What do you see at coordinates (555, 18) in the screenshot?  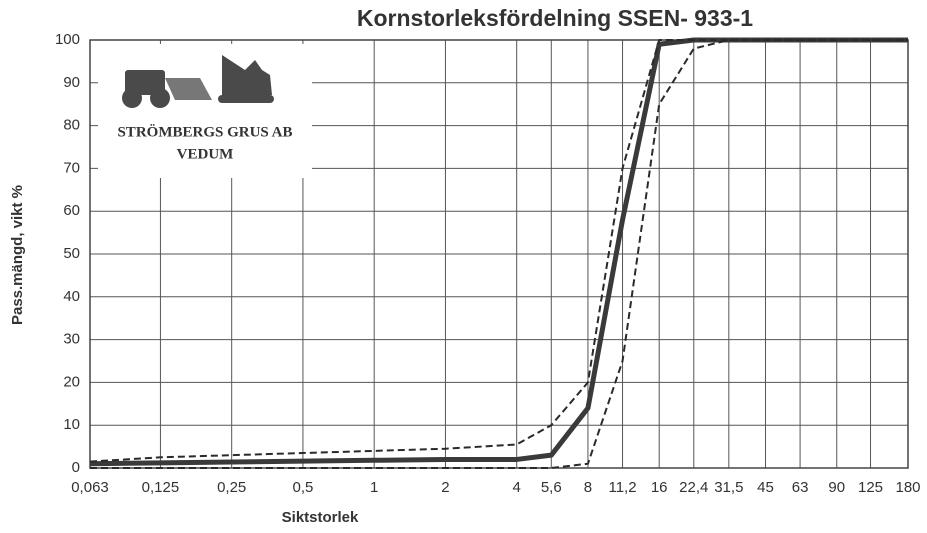 I see `chart-title: Kornstorleksfördelning SSEN- 933-1` at bounding box center [555, 18].